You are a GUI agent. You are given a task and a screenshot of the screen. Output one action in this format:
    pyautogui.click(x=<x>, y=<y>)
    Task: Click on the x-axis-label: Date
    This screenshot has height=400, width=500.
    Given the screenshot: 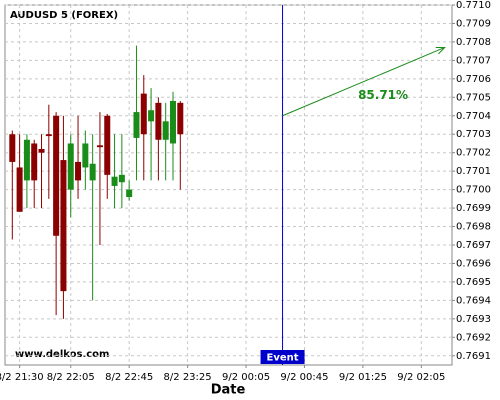 What is the action you would take?
    pyautogui.click(x=228, y=390)
    